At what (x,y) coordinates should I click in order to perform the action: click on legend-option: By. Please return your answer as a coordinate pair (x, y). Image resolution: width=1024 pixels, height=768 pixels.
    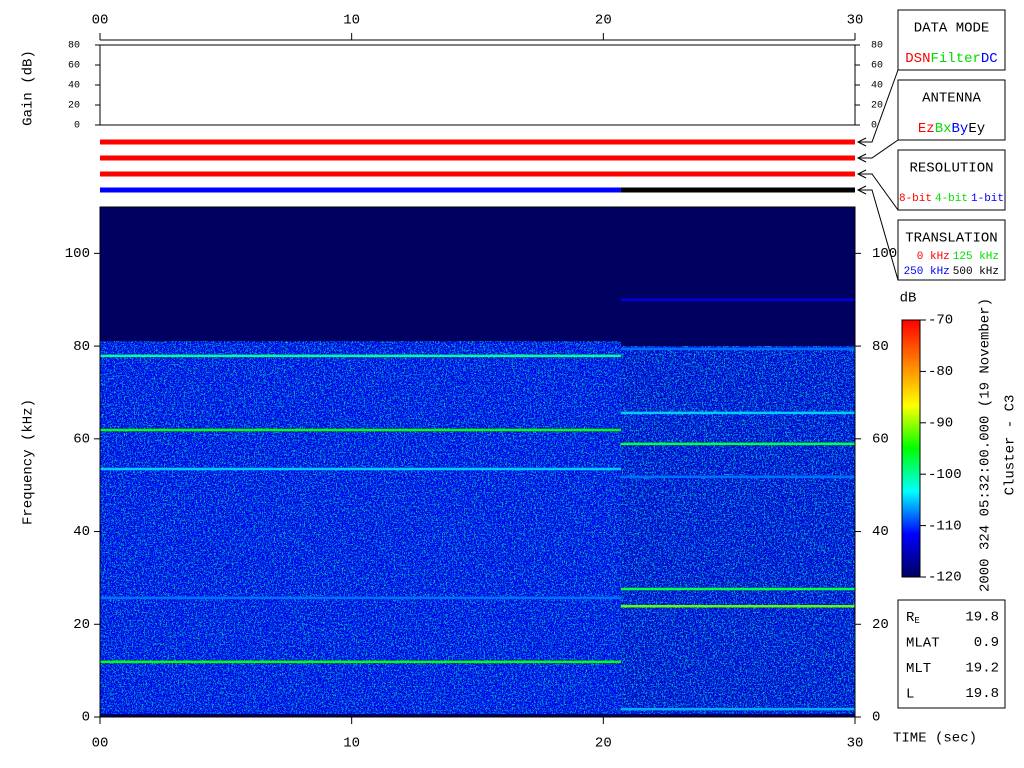
    Looking at the image, I should click on (960, 129).